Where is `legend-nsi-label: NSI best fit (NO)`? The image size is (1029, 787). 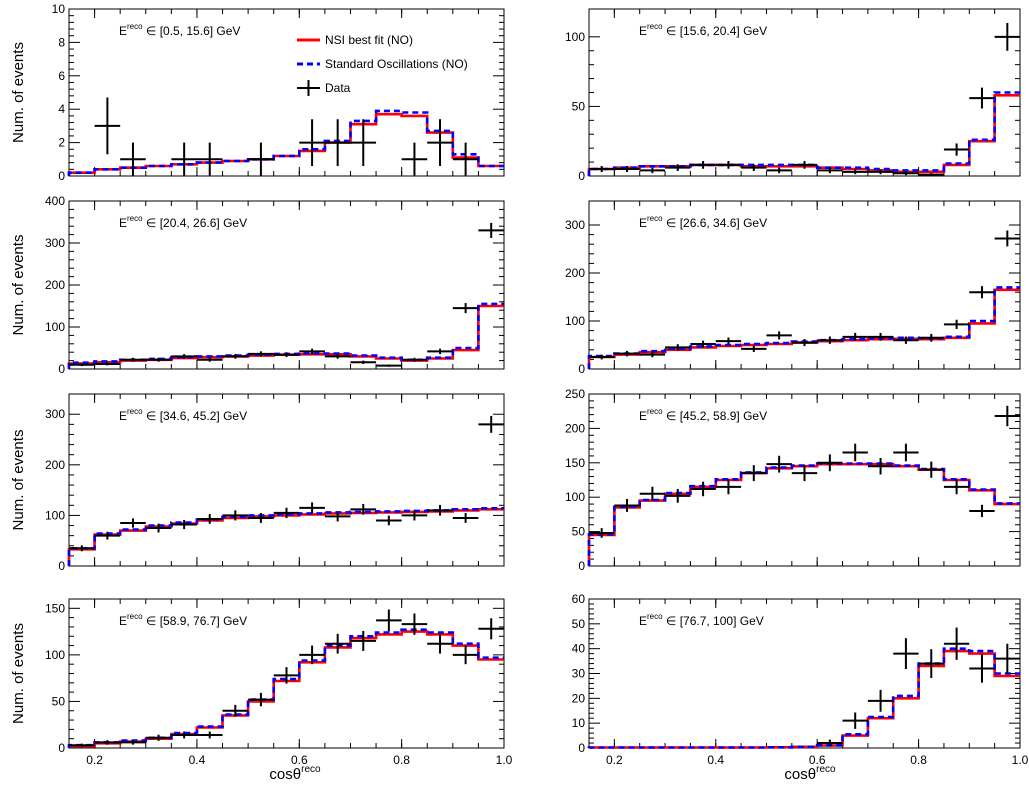 legend-nsi-label: NSI best fit (NO) is located at coordinates (369, 40).